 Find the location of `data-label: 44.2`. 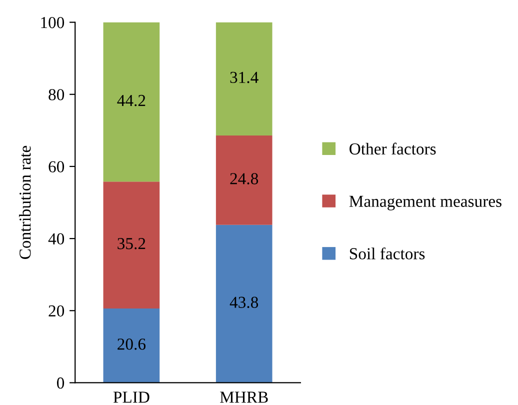

data-label: 44.2 is located at coordinates (131, 100).